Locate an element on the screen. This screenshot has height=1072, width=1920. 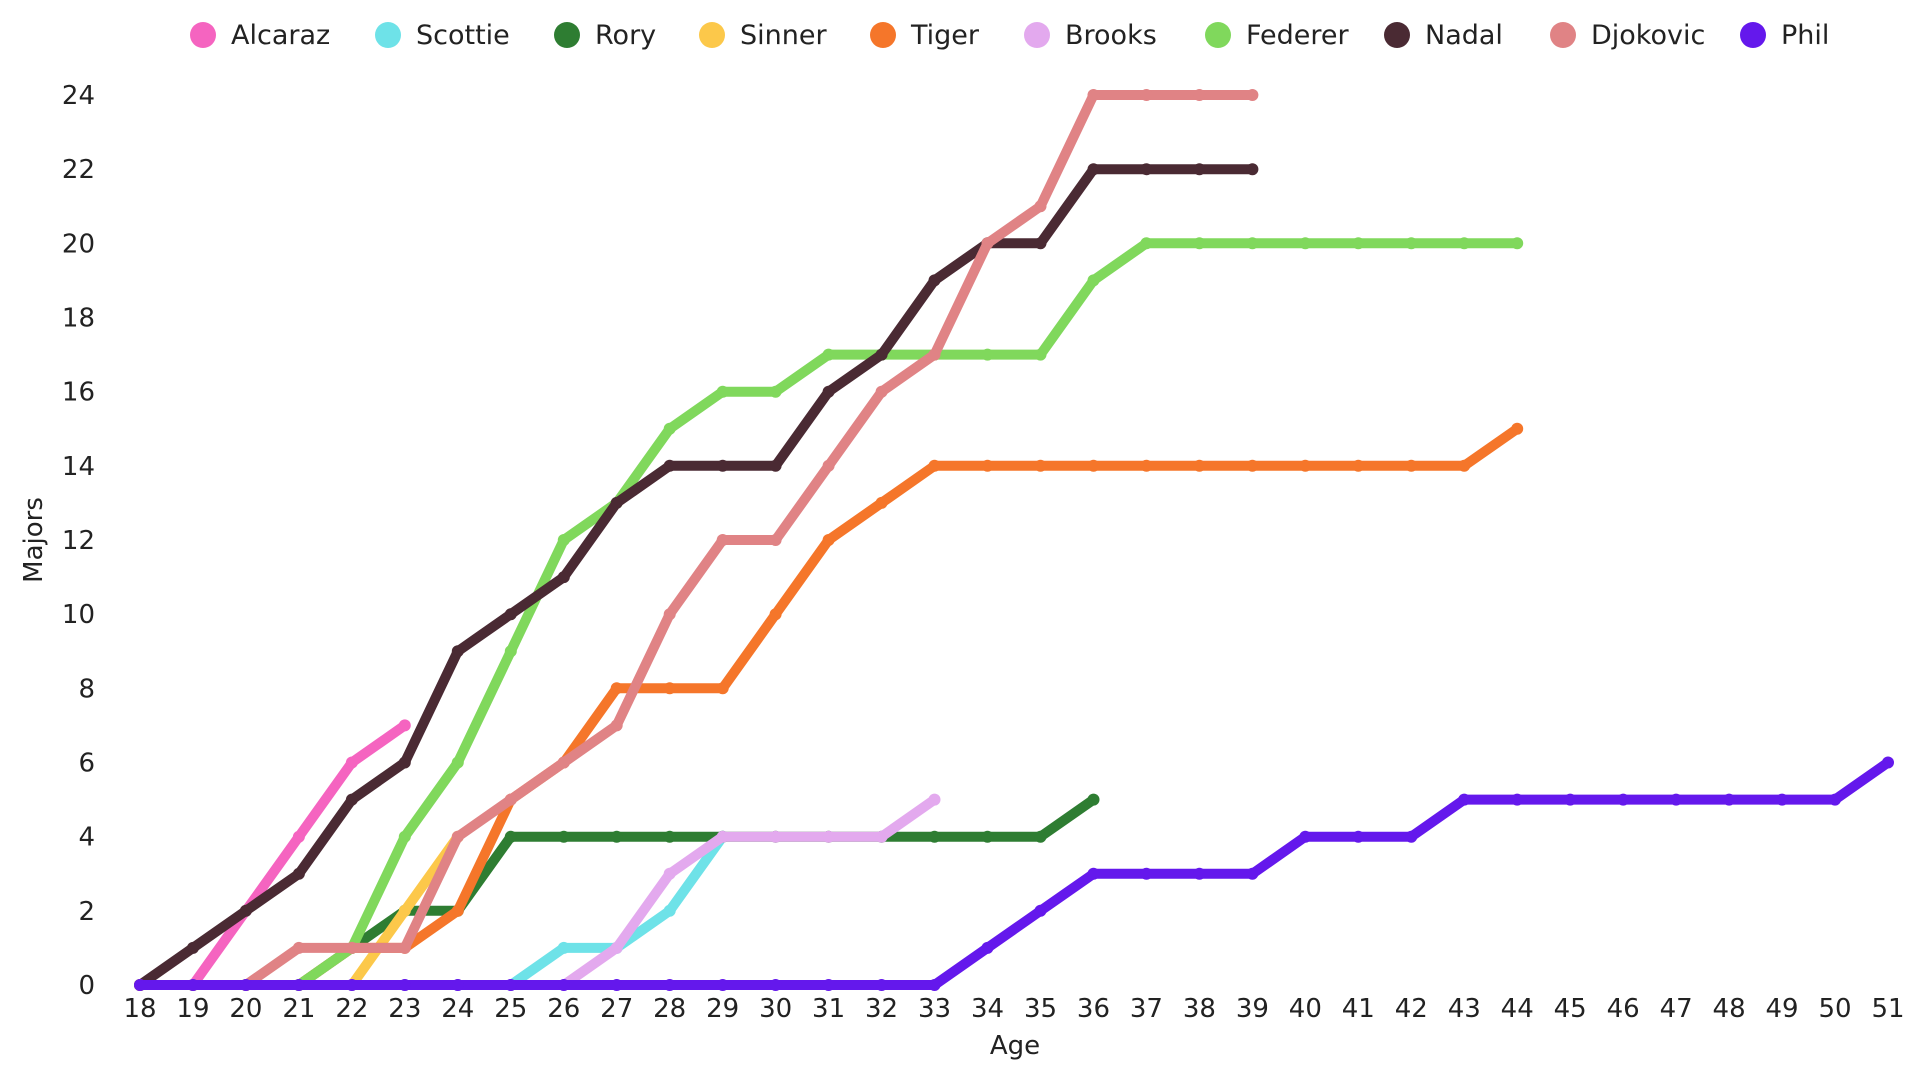
x-tick-label: 49 is located at coordinates (1782, 1009).